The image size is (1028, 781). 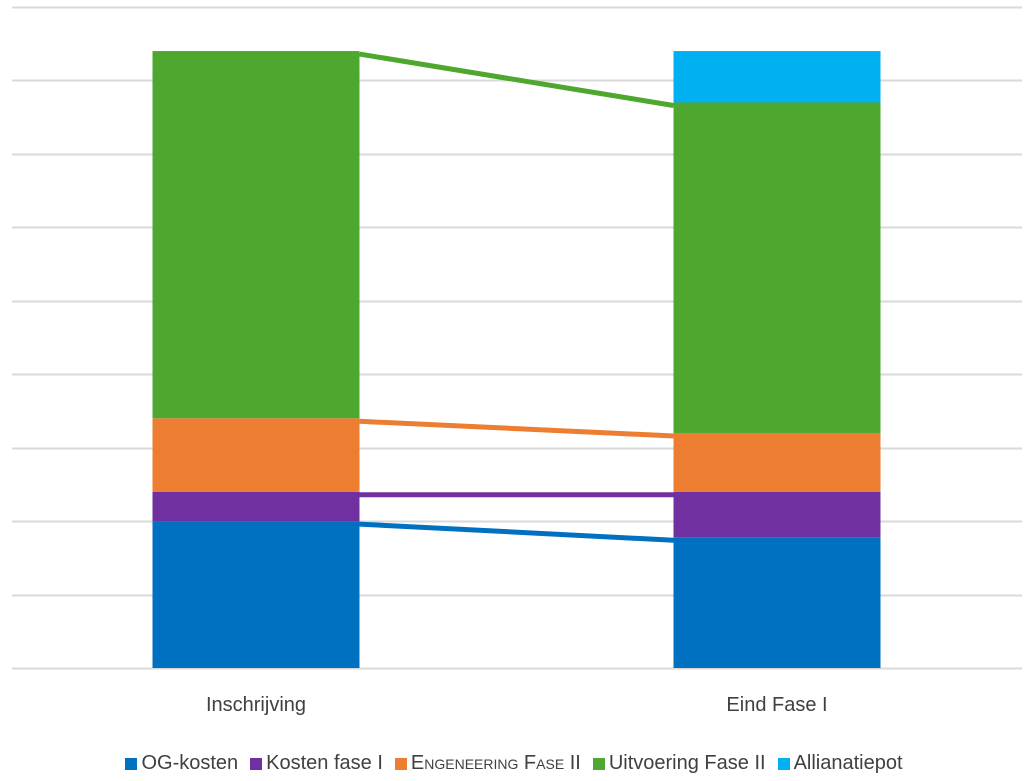 I want to click on legend-item: Uitvoering Fase II, so click(x=679, y=763).